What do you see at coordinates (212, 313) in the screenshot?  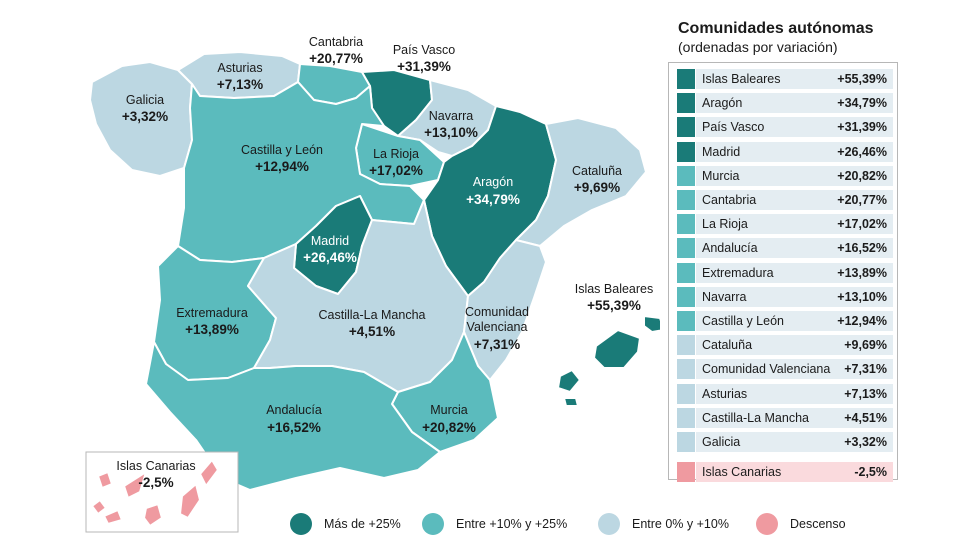 I see `label-extremadura-name: Extremadura` at bounding box center [212, 313].